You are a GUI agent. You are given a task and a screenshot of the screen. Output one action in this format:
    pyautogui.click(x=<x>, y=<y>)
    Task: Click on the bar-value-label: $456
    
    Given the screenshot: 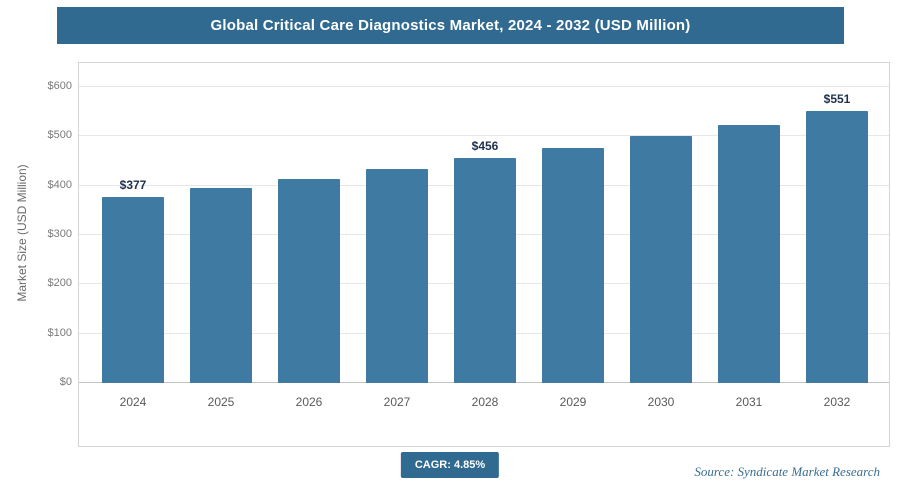 What is the action you would take?
    pyautogui.click(x=485, y=146)
    